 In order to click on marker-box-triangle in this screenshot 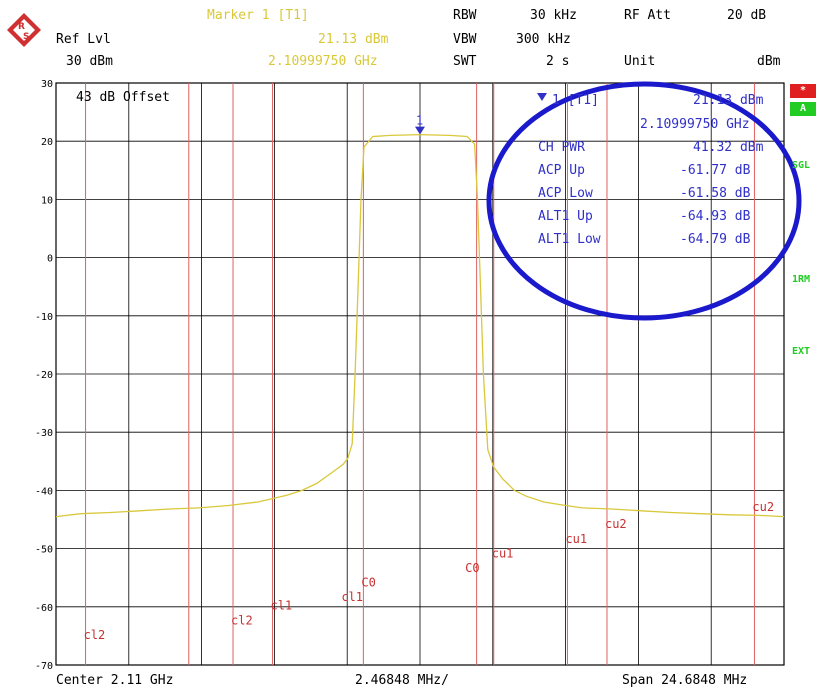, I will do `click(542, 97)`.